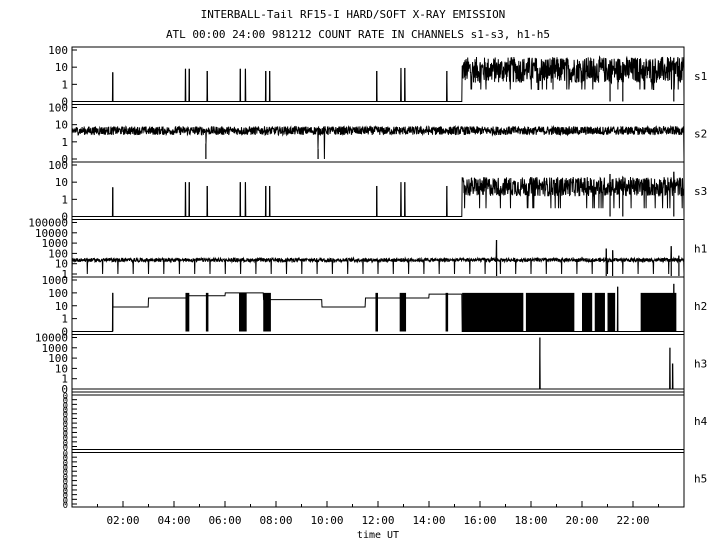  What do you see at coordinates (428, 520) in the screenshot?
I see `x-tick-label: 14:00` at bounding box center [428, 520].